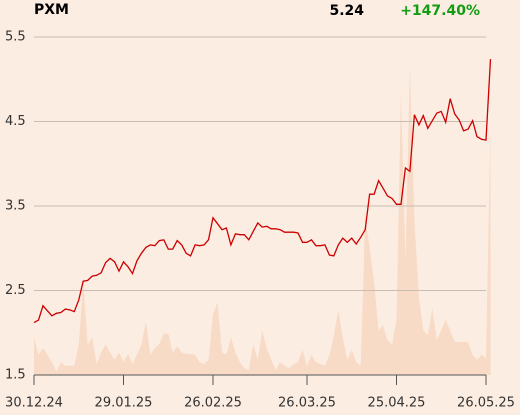 Image resolution: width=520 pixels, height=415 pixels. What do you see at coordinates (15, 37) in the screenshot?
I see `y-tick-label: 5.5` at bounding box center [15, 37].